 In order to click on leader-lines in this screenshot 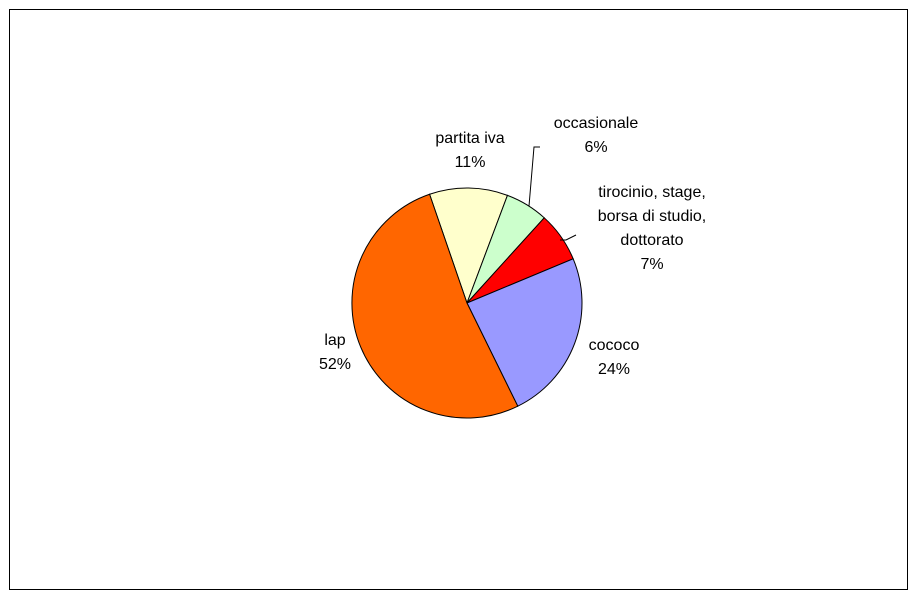, I will do `click(552, 193)`.